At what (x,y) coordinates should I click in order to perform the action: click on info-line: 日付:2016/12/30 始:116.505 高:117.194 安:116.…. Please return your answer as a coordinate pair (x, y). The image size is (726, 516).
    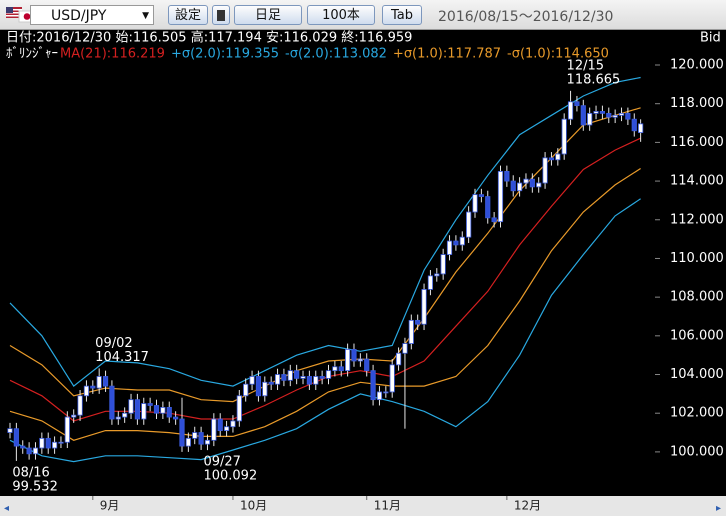
    Looking at the image, I should click on (209, 38).